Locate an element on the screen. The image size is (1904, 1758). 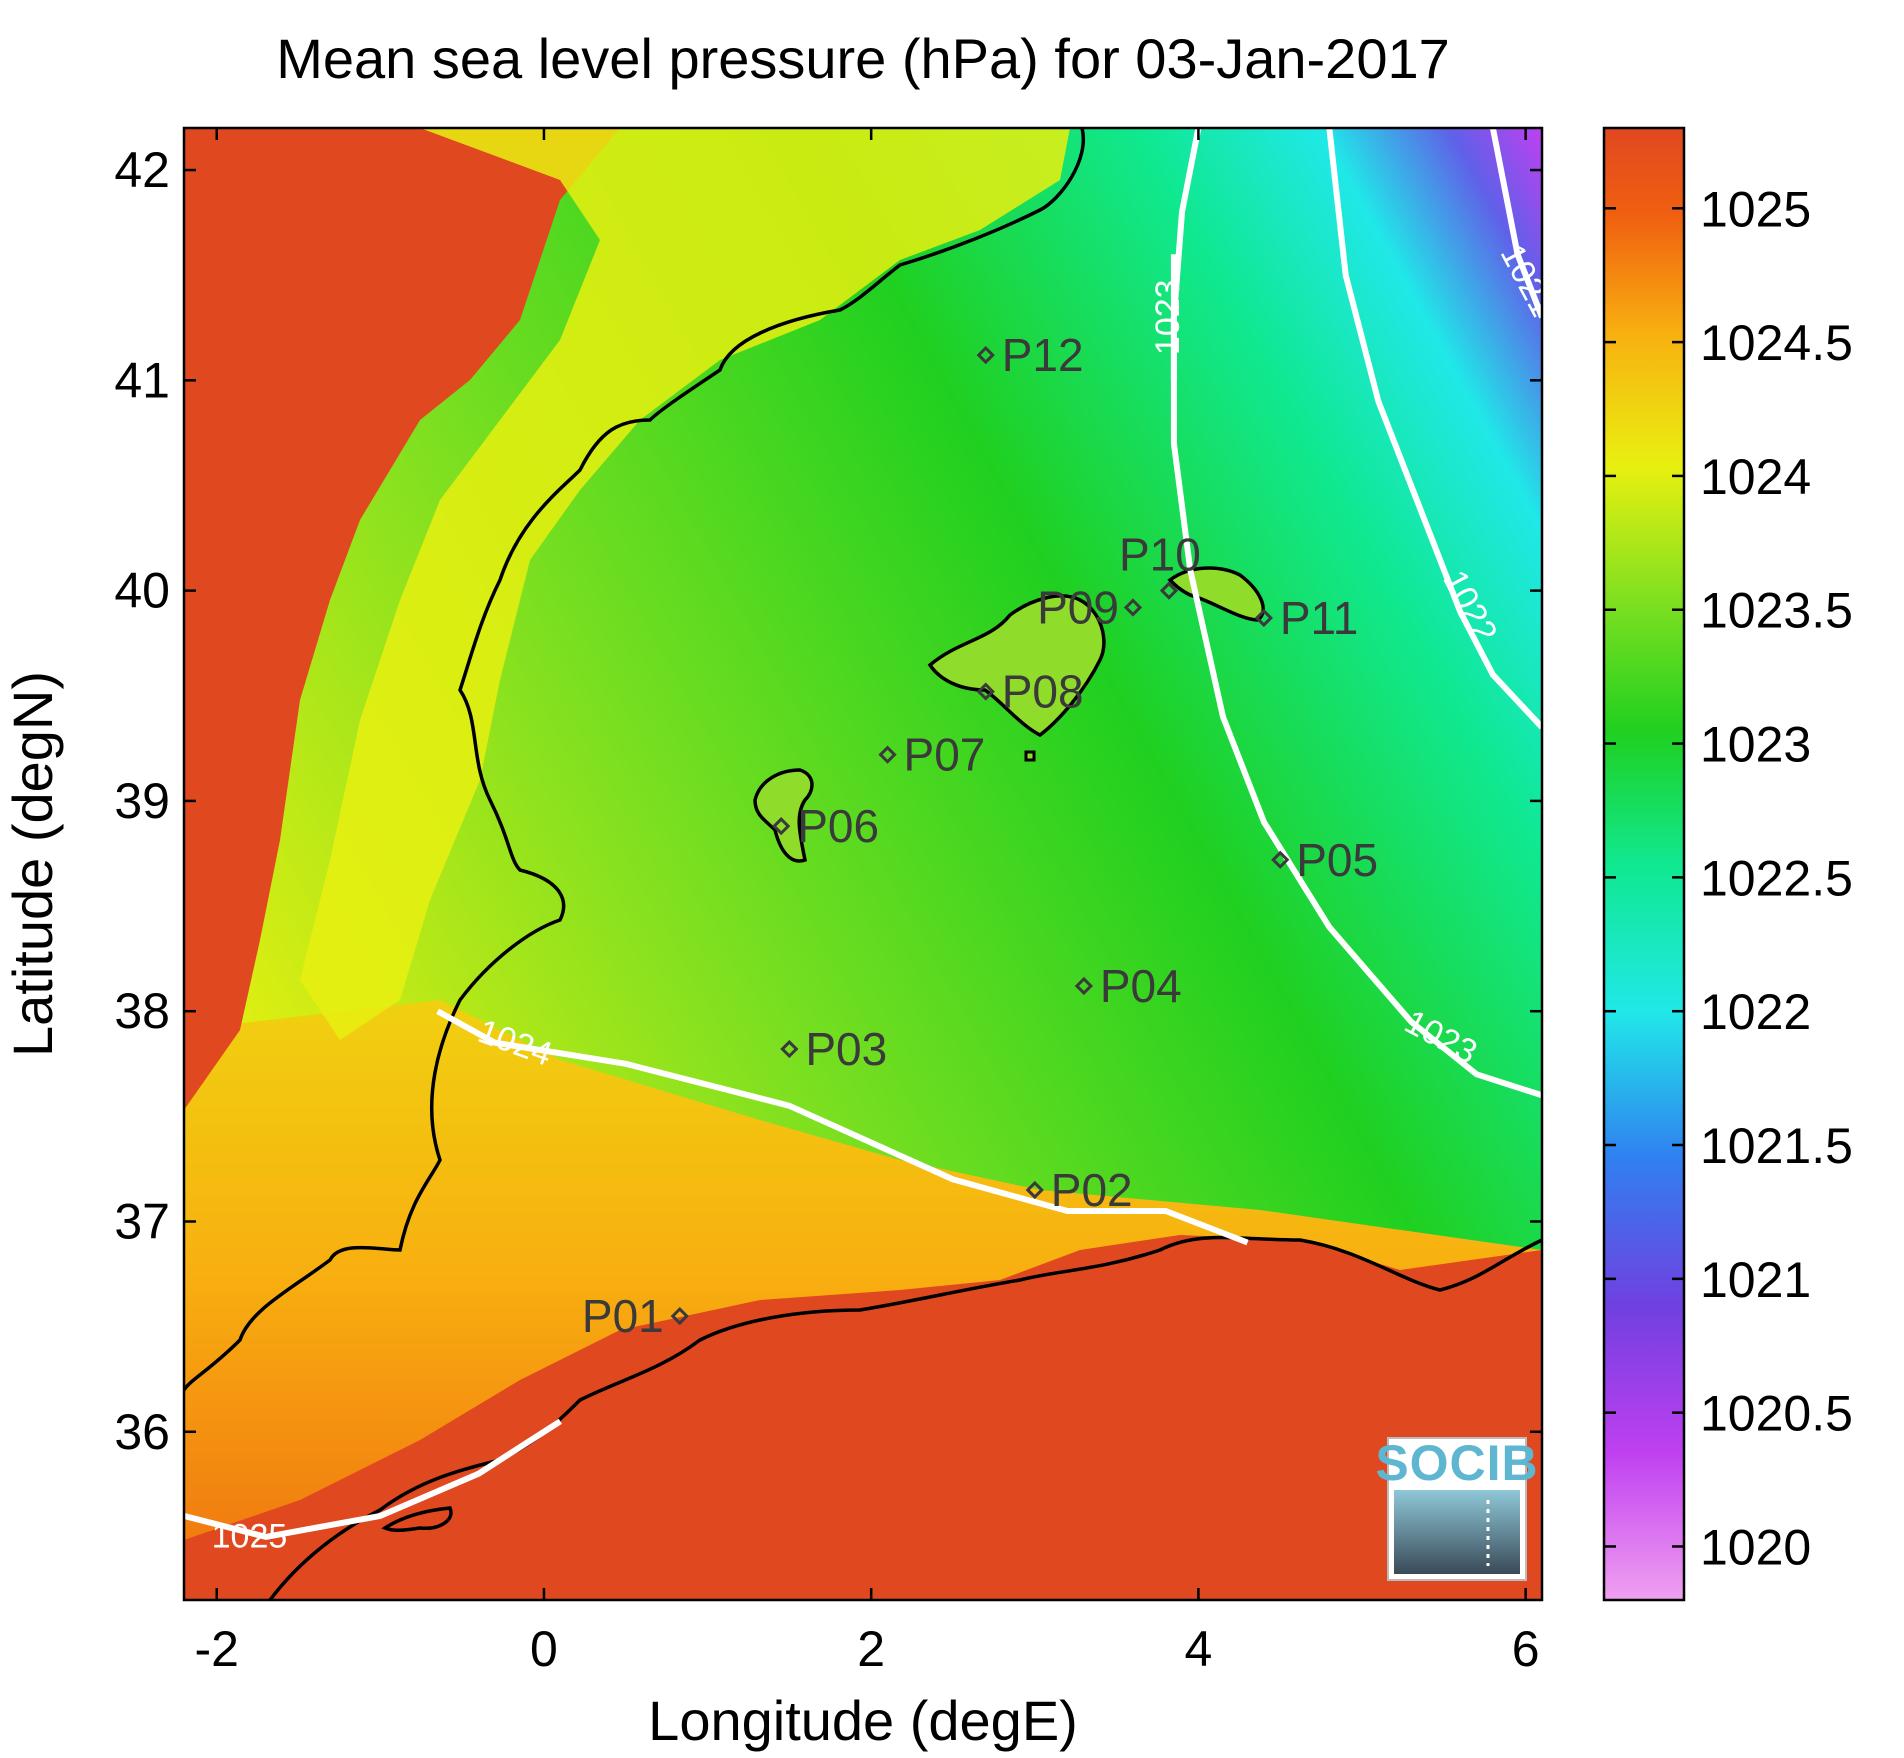
x-tick-label: -2 is located at coordinates (216, 1649).